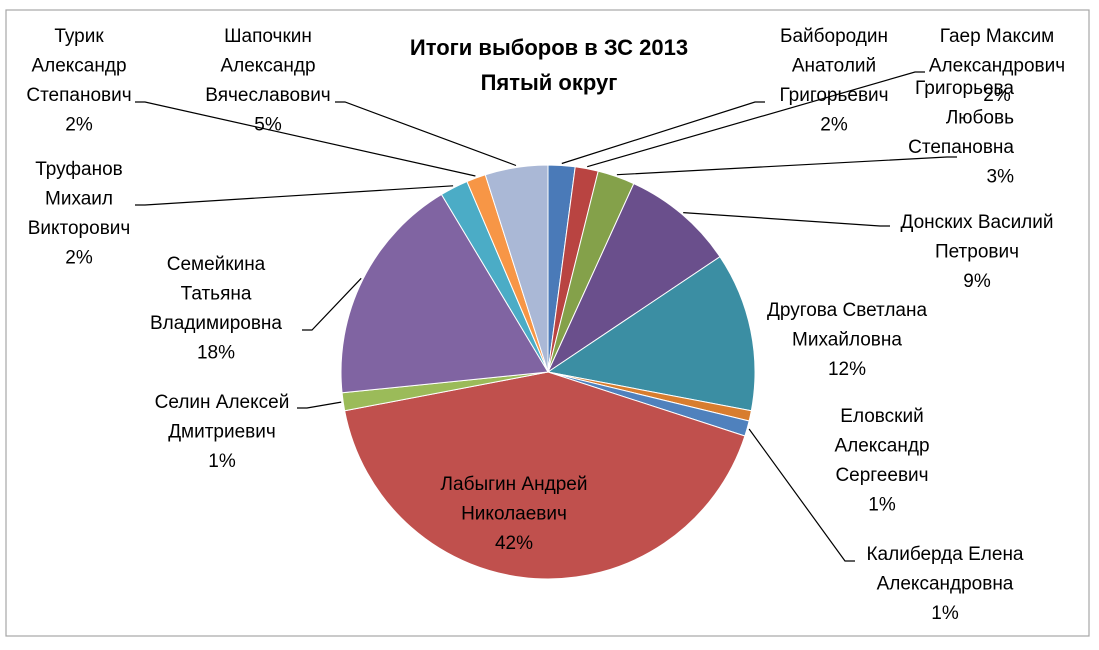 The image size is (1099, 650). Describe the element at coordinates (833, 95) in the screenshot. I see `slice-name-line: Григорьевич` at that location.